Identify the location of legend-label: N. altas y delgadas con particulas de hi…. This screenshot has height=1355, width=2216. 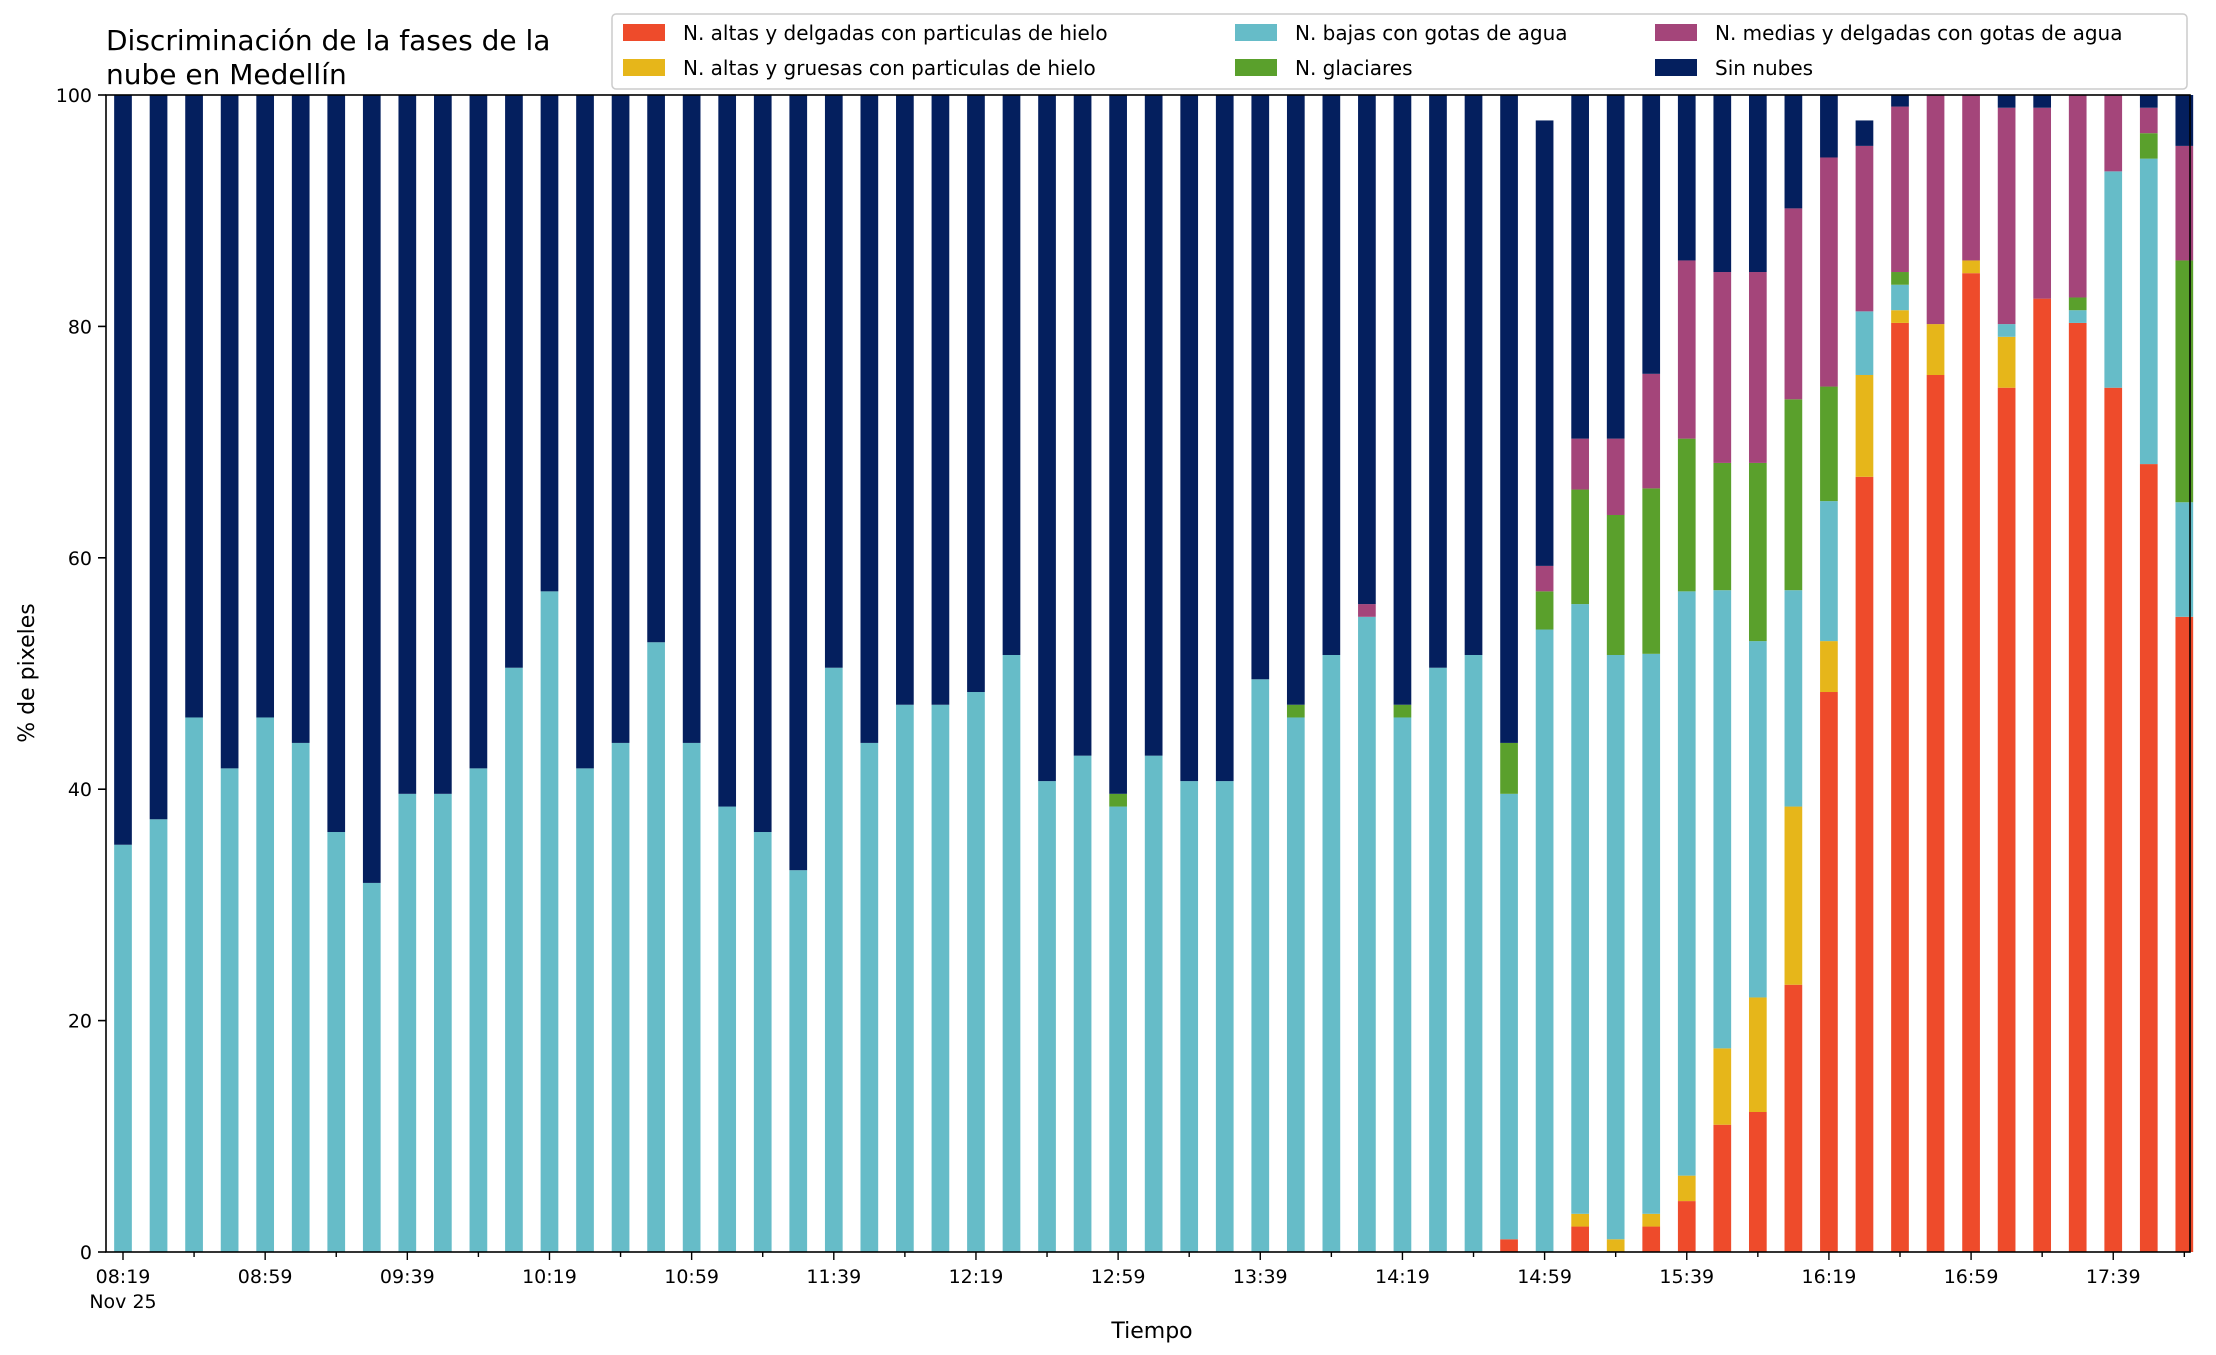
(895, 33).